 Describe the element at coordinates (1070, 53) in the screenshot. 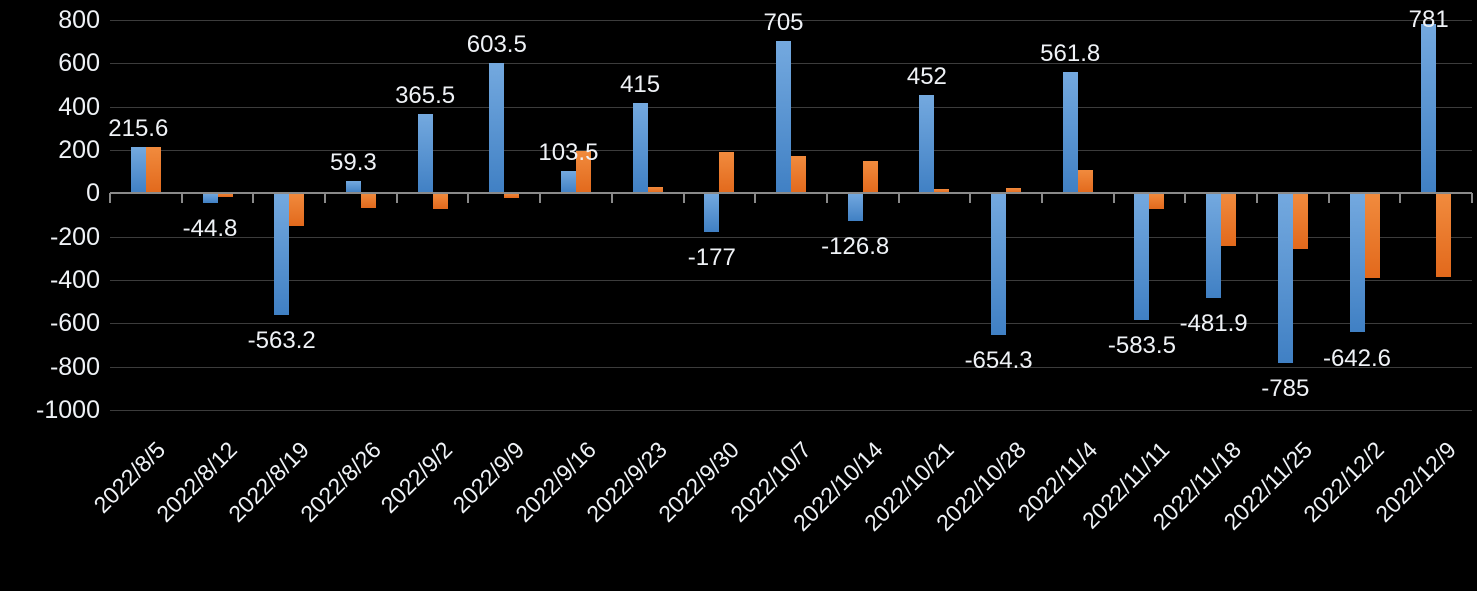

I see `data-label: 561.8` at that location.